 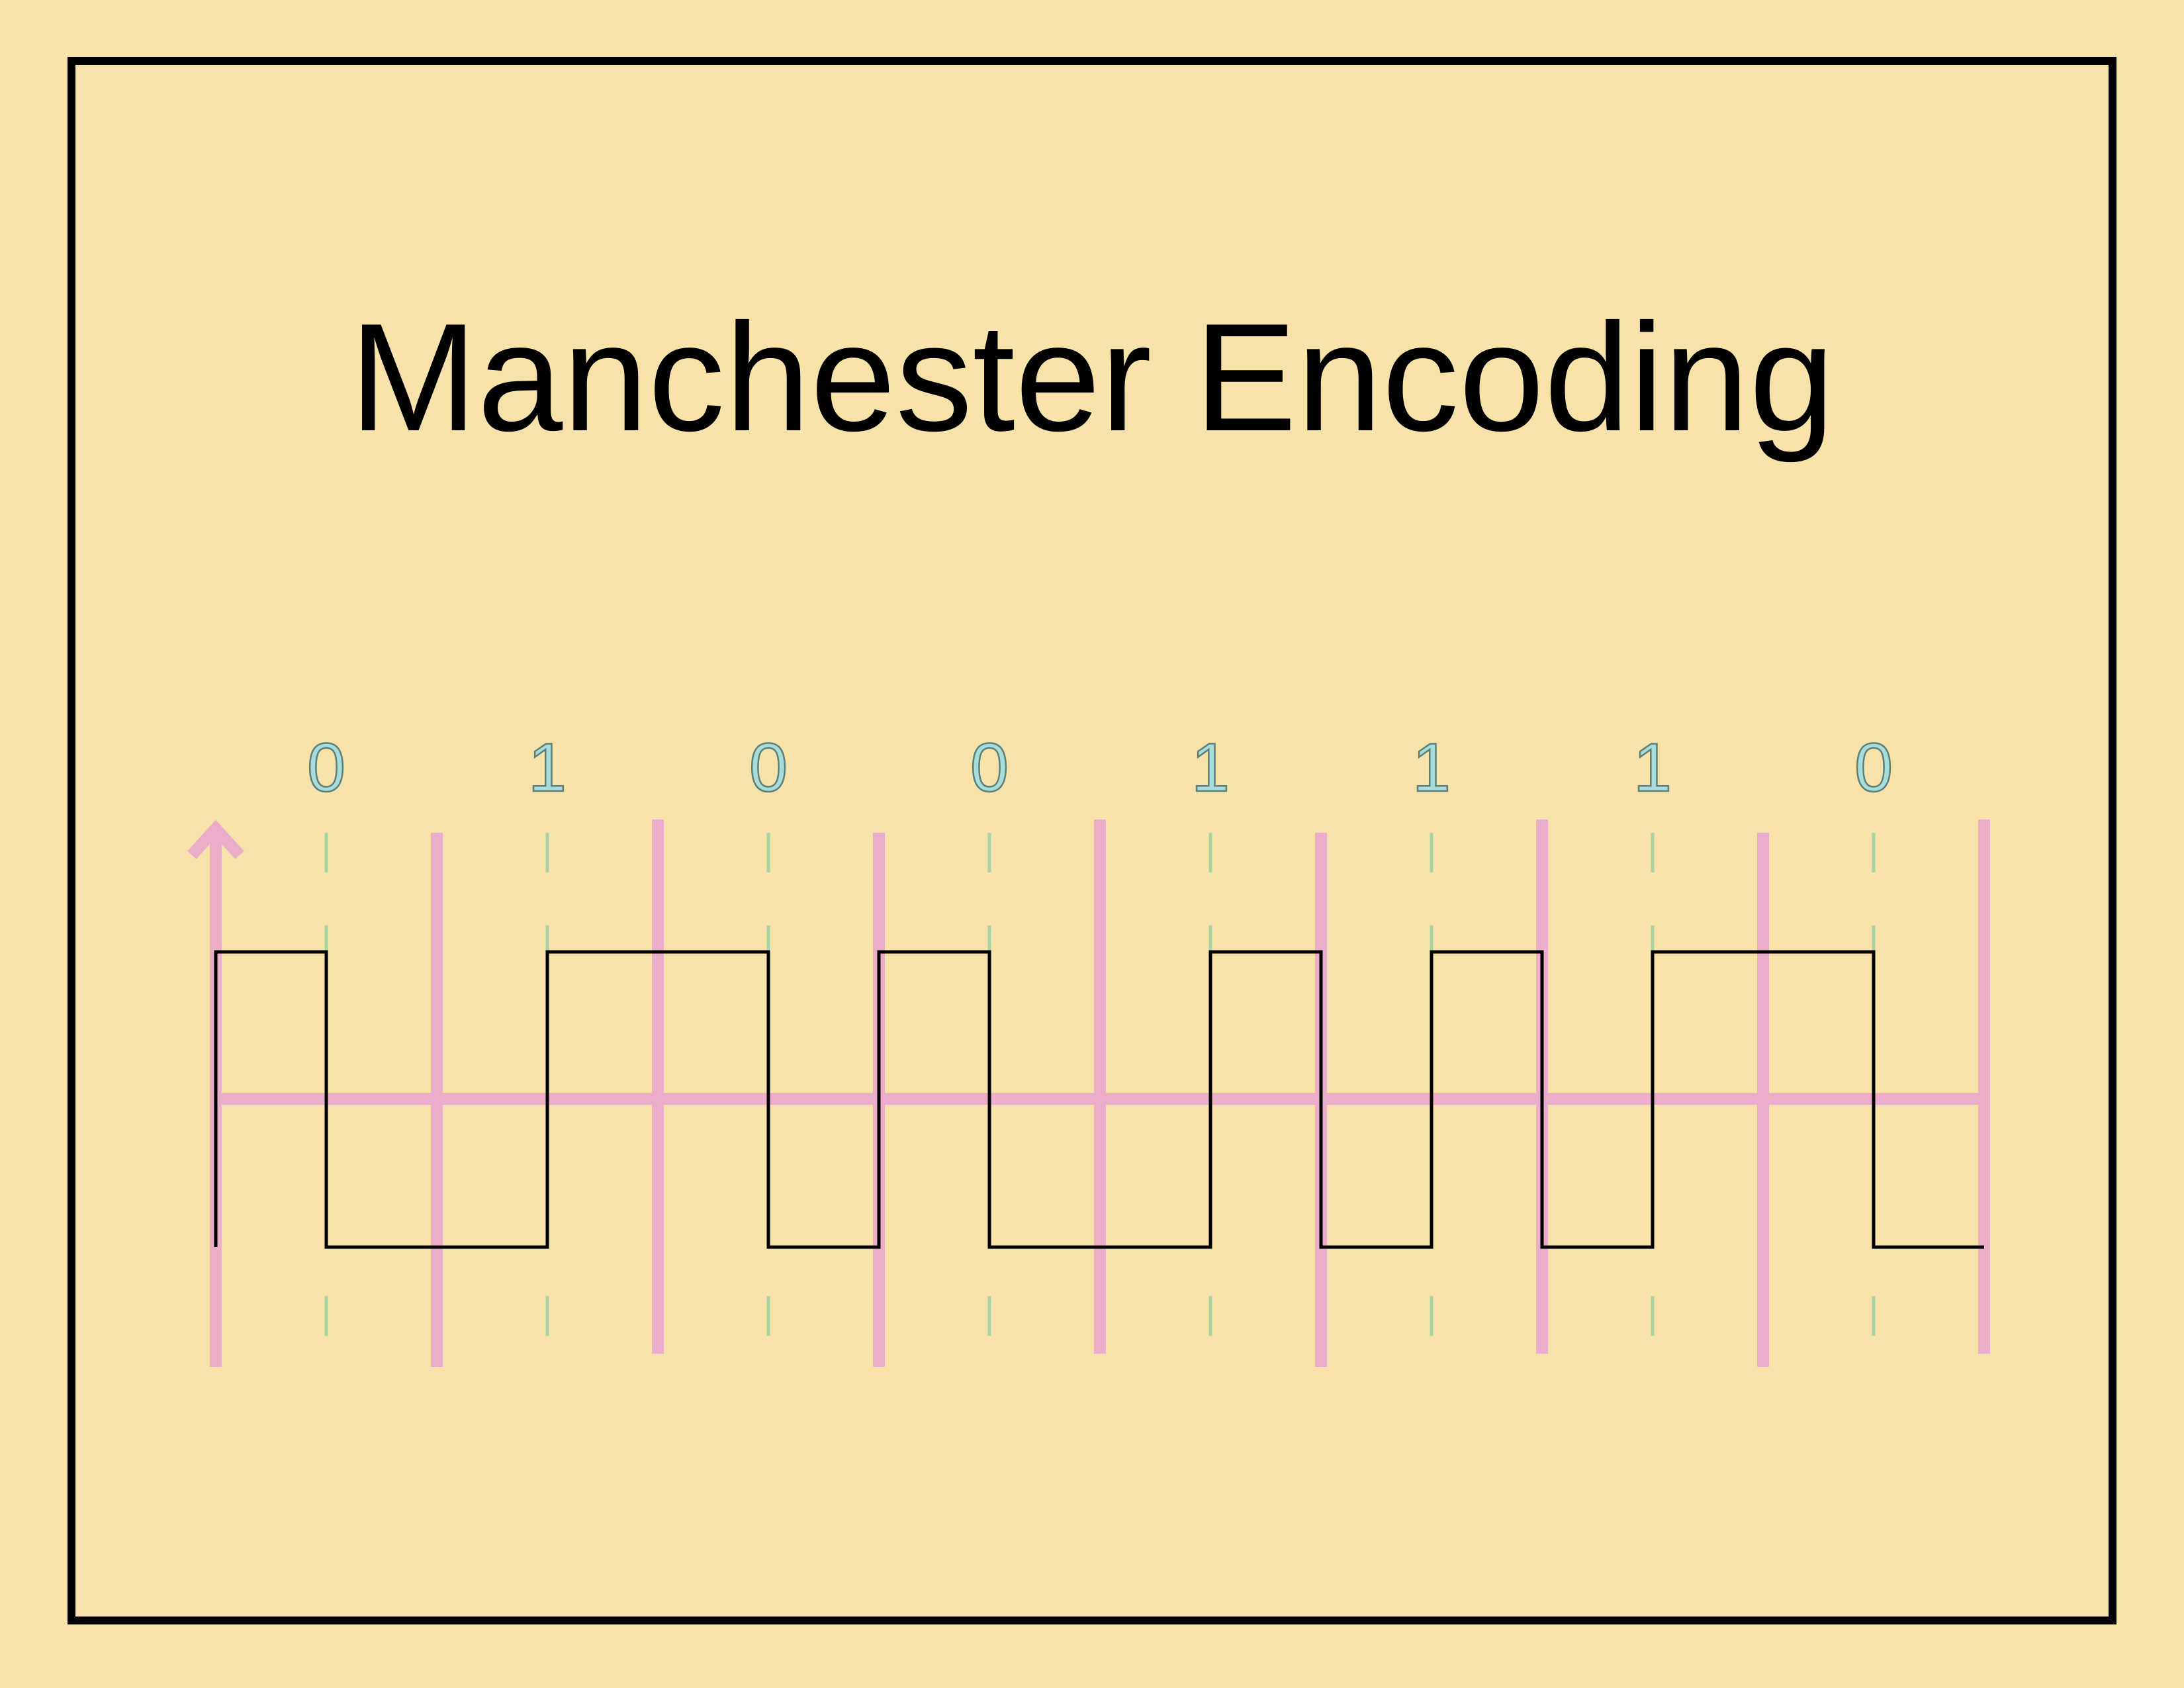 What do you see at coordinates (1099, 768) in the screenshot?
I see `bit-labels: 0 1 0 0 1 1 1 0` at bounding box center [1099, 768].